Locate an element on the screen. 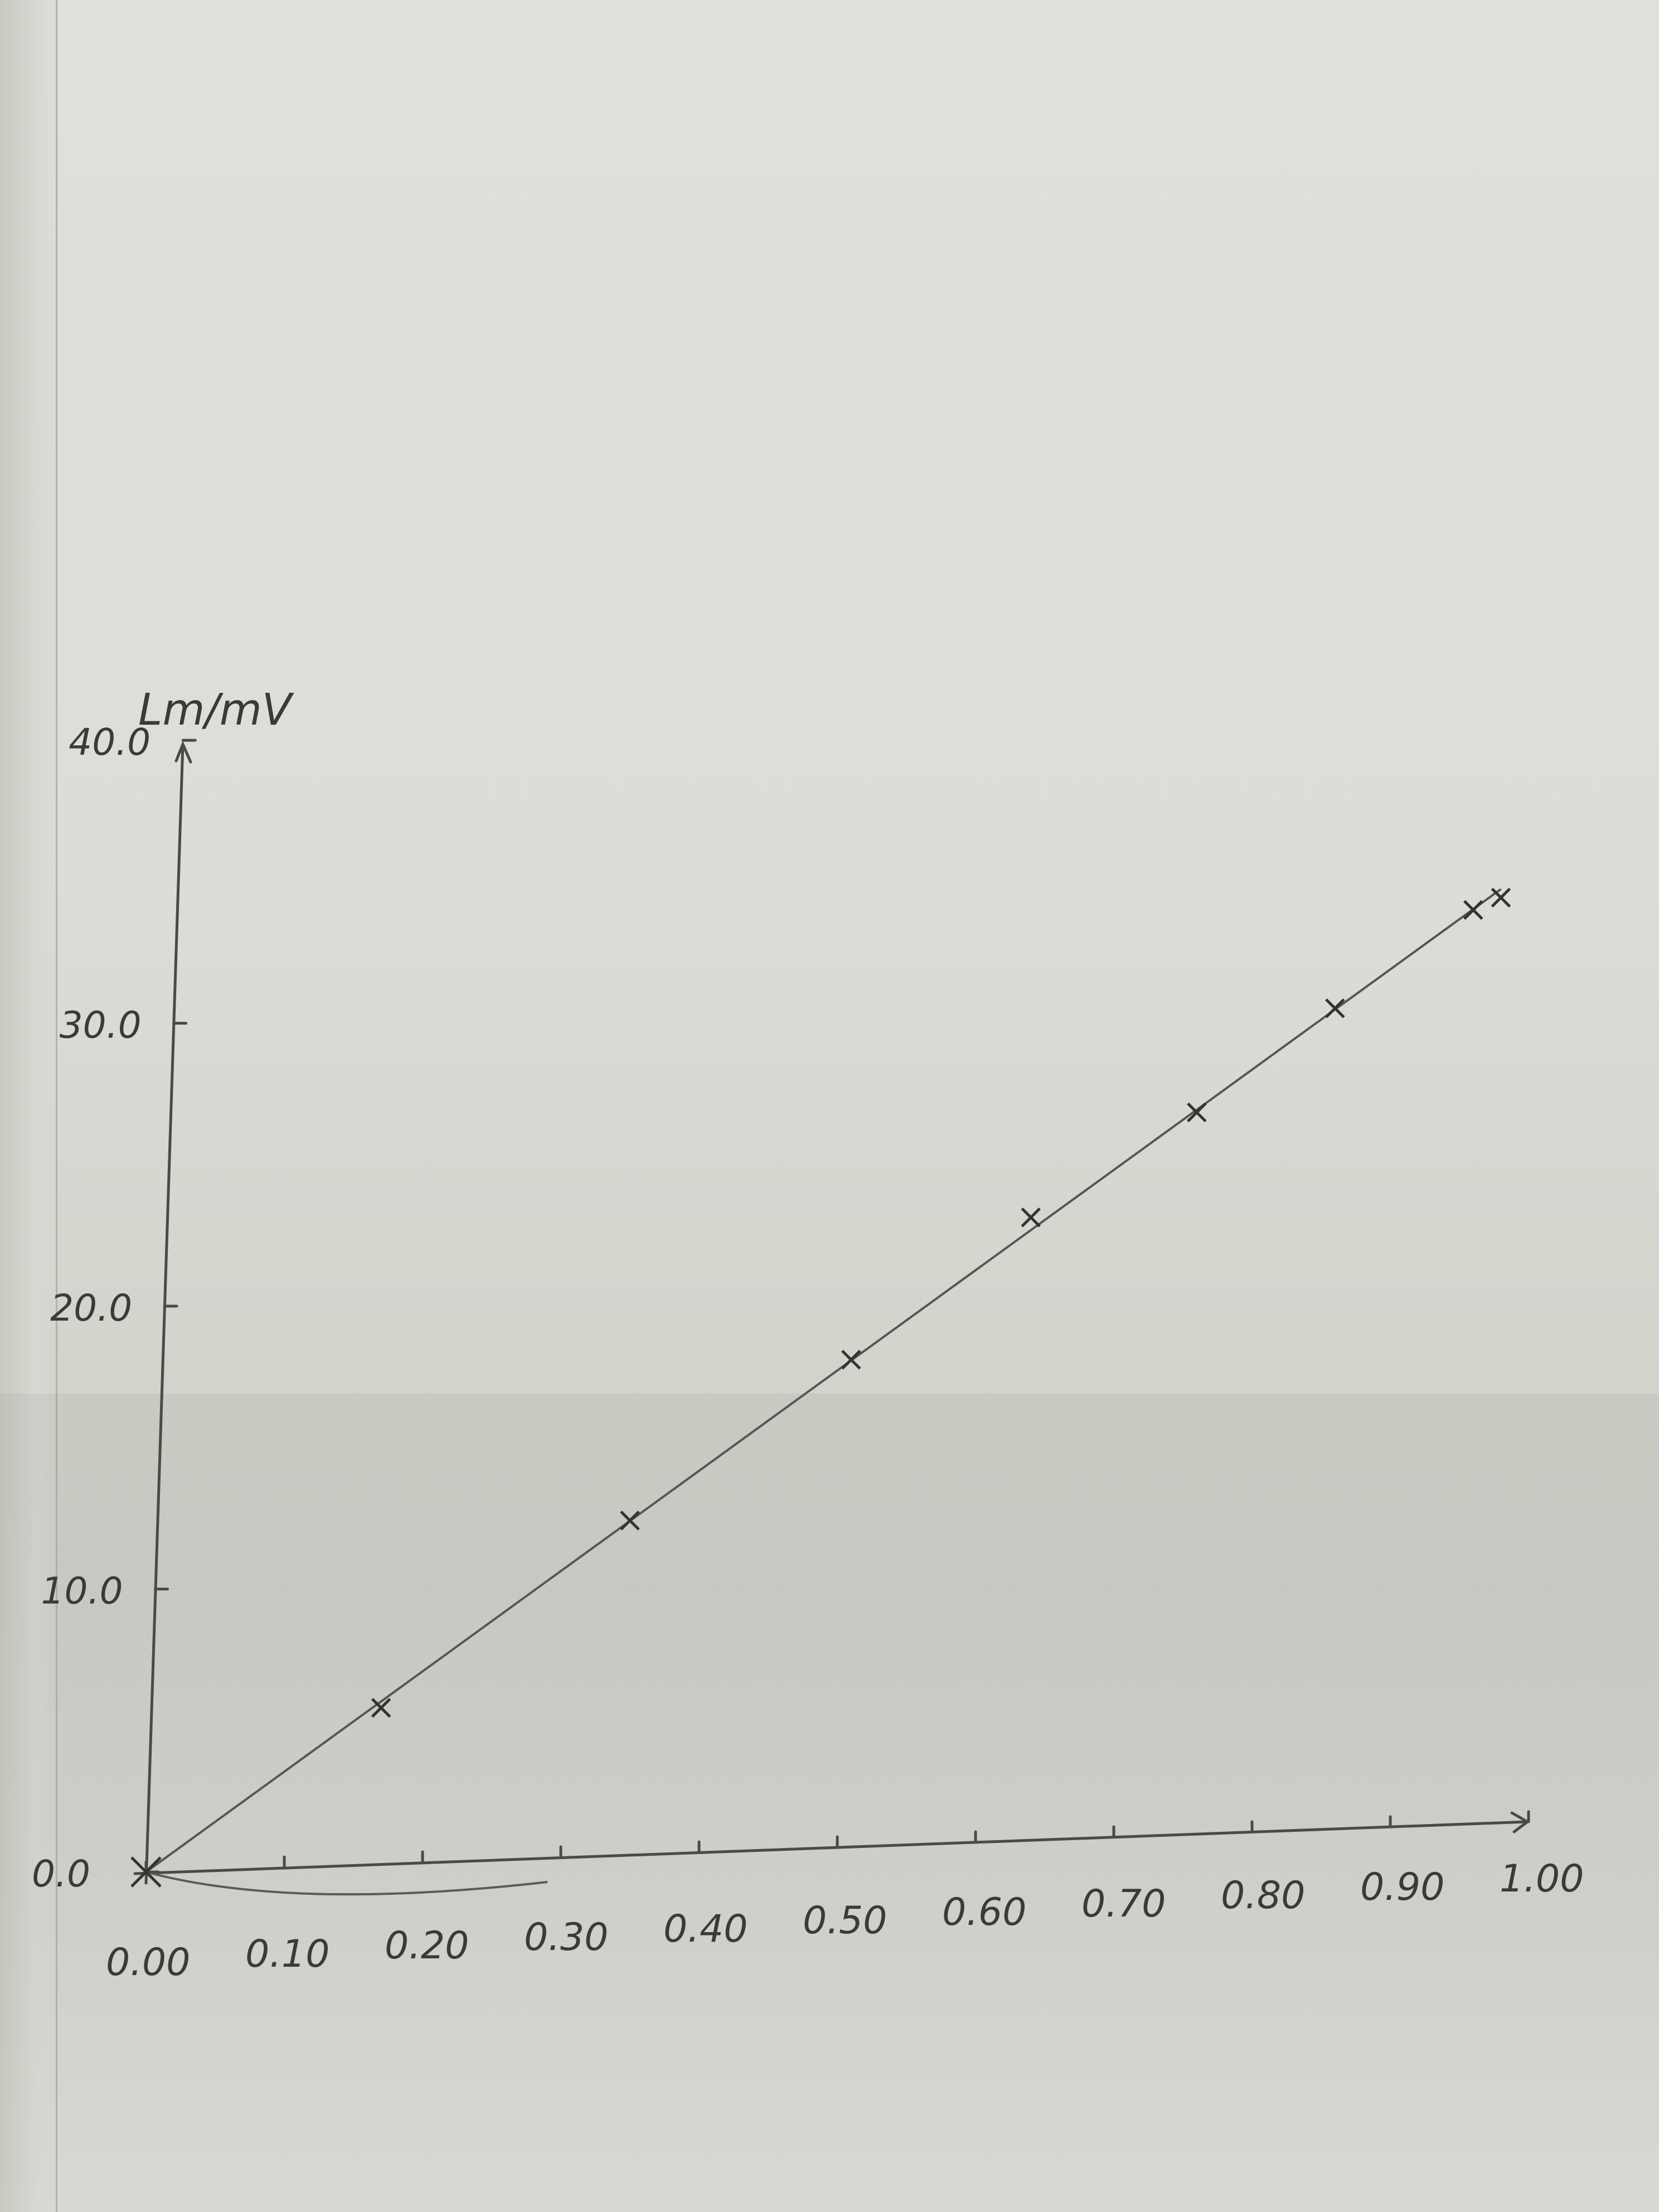 This screenshot has width=1659, height=2212. x-axis is located at coordinates (831, 1847).